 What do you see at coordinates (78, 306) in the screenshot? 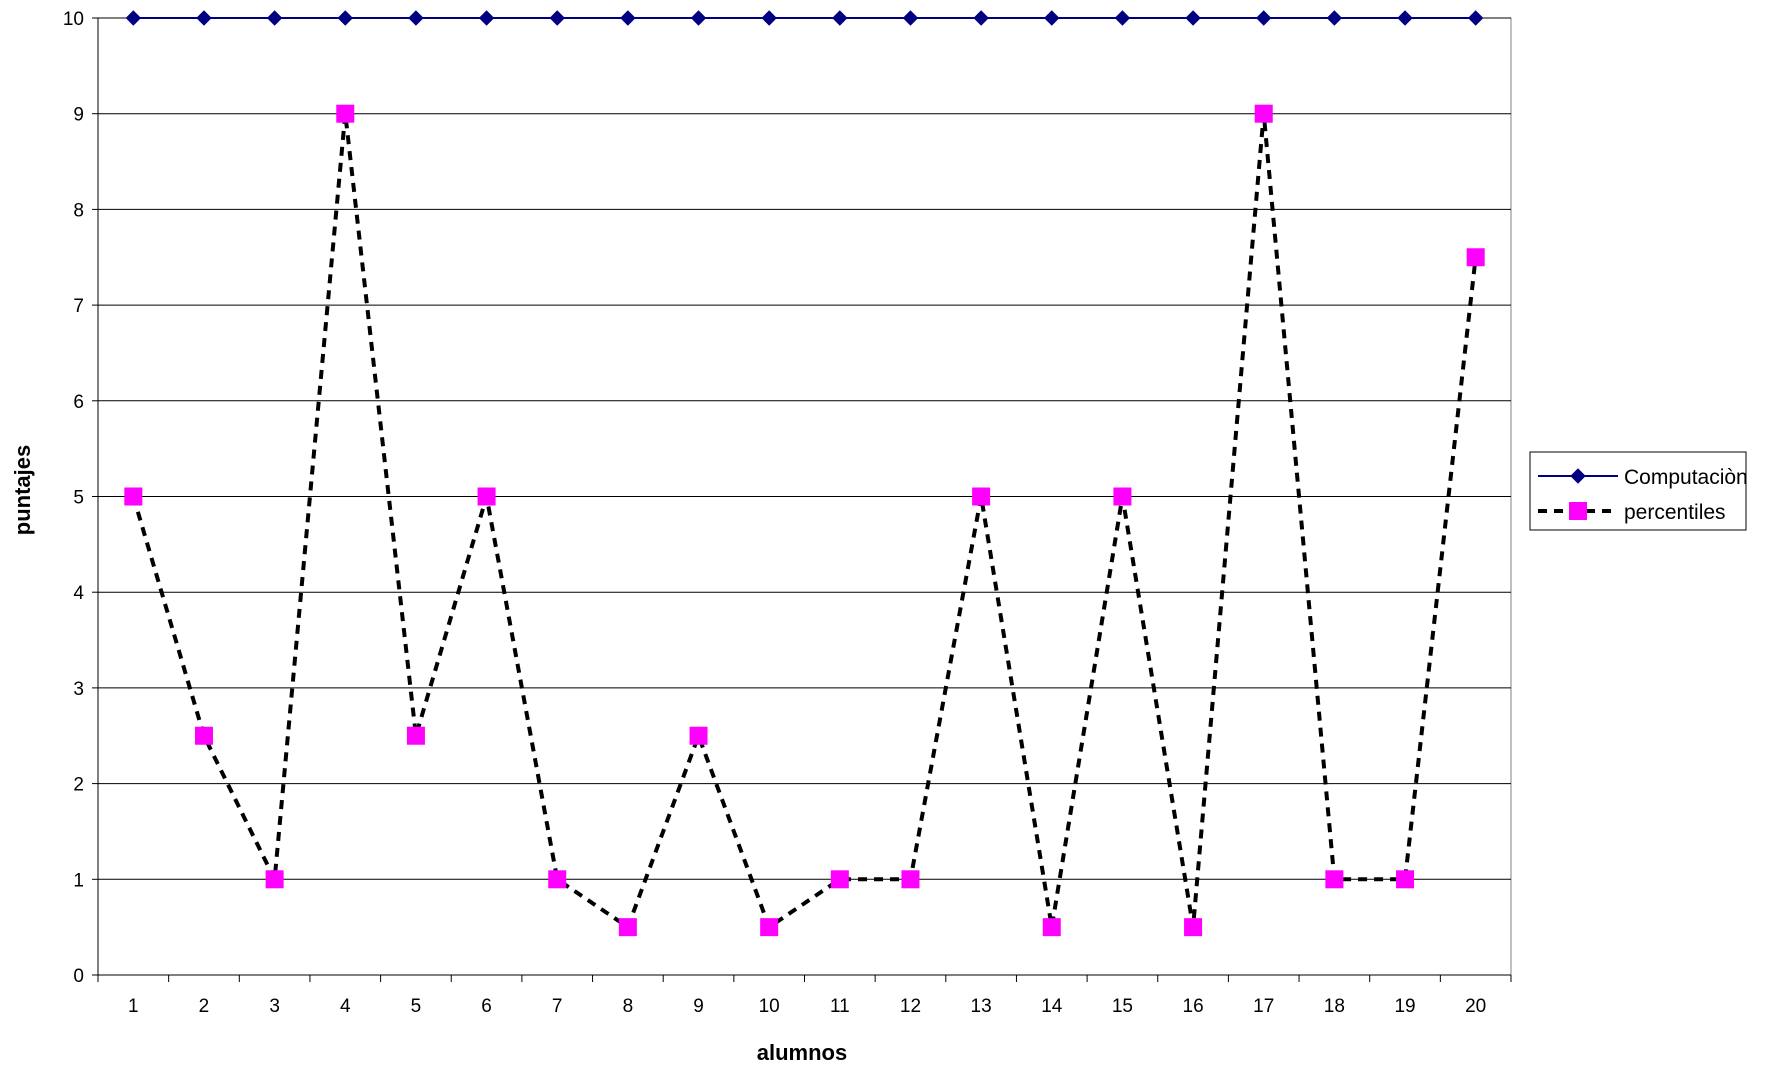
I see `y-tick-label: 7` at bounding box center [78, 306].